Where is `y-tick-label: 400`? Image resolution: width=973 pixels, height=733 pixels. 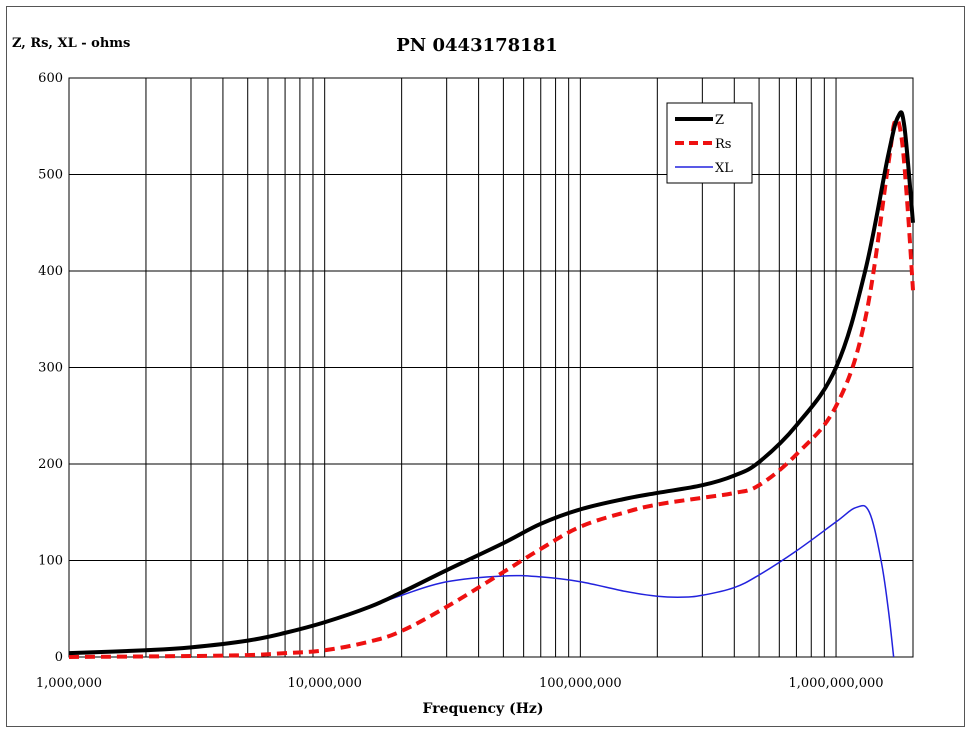 y-tick-label: 400 is located at coordinates (50, 271).